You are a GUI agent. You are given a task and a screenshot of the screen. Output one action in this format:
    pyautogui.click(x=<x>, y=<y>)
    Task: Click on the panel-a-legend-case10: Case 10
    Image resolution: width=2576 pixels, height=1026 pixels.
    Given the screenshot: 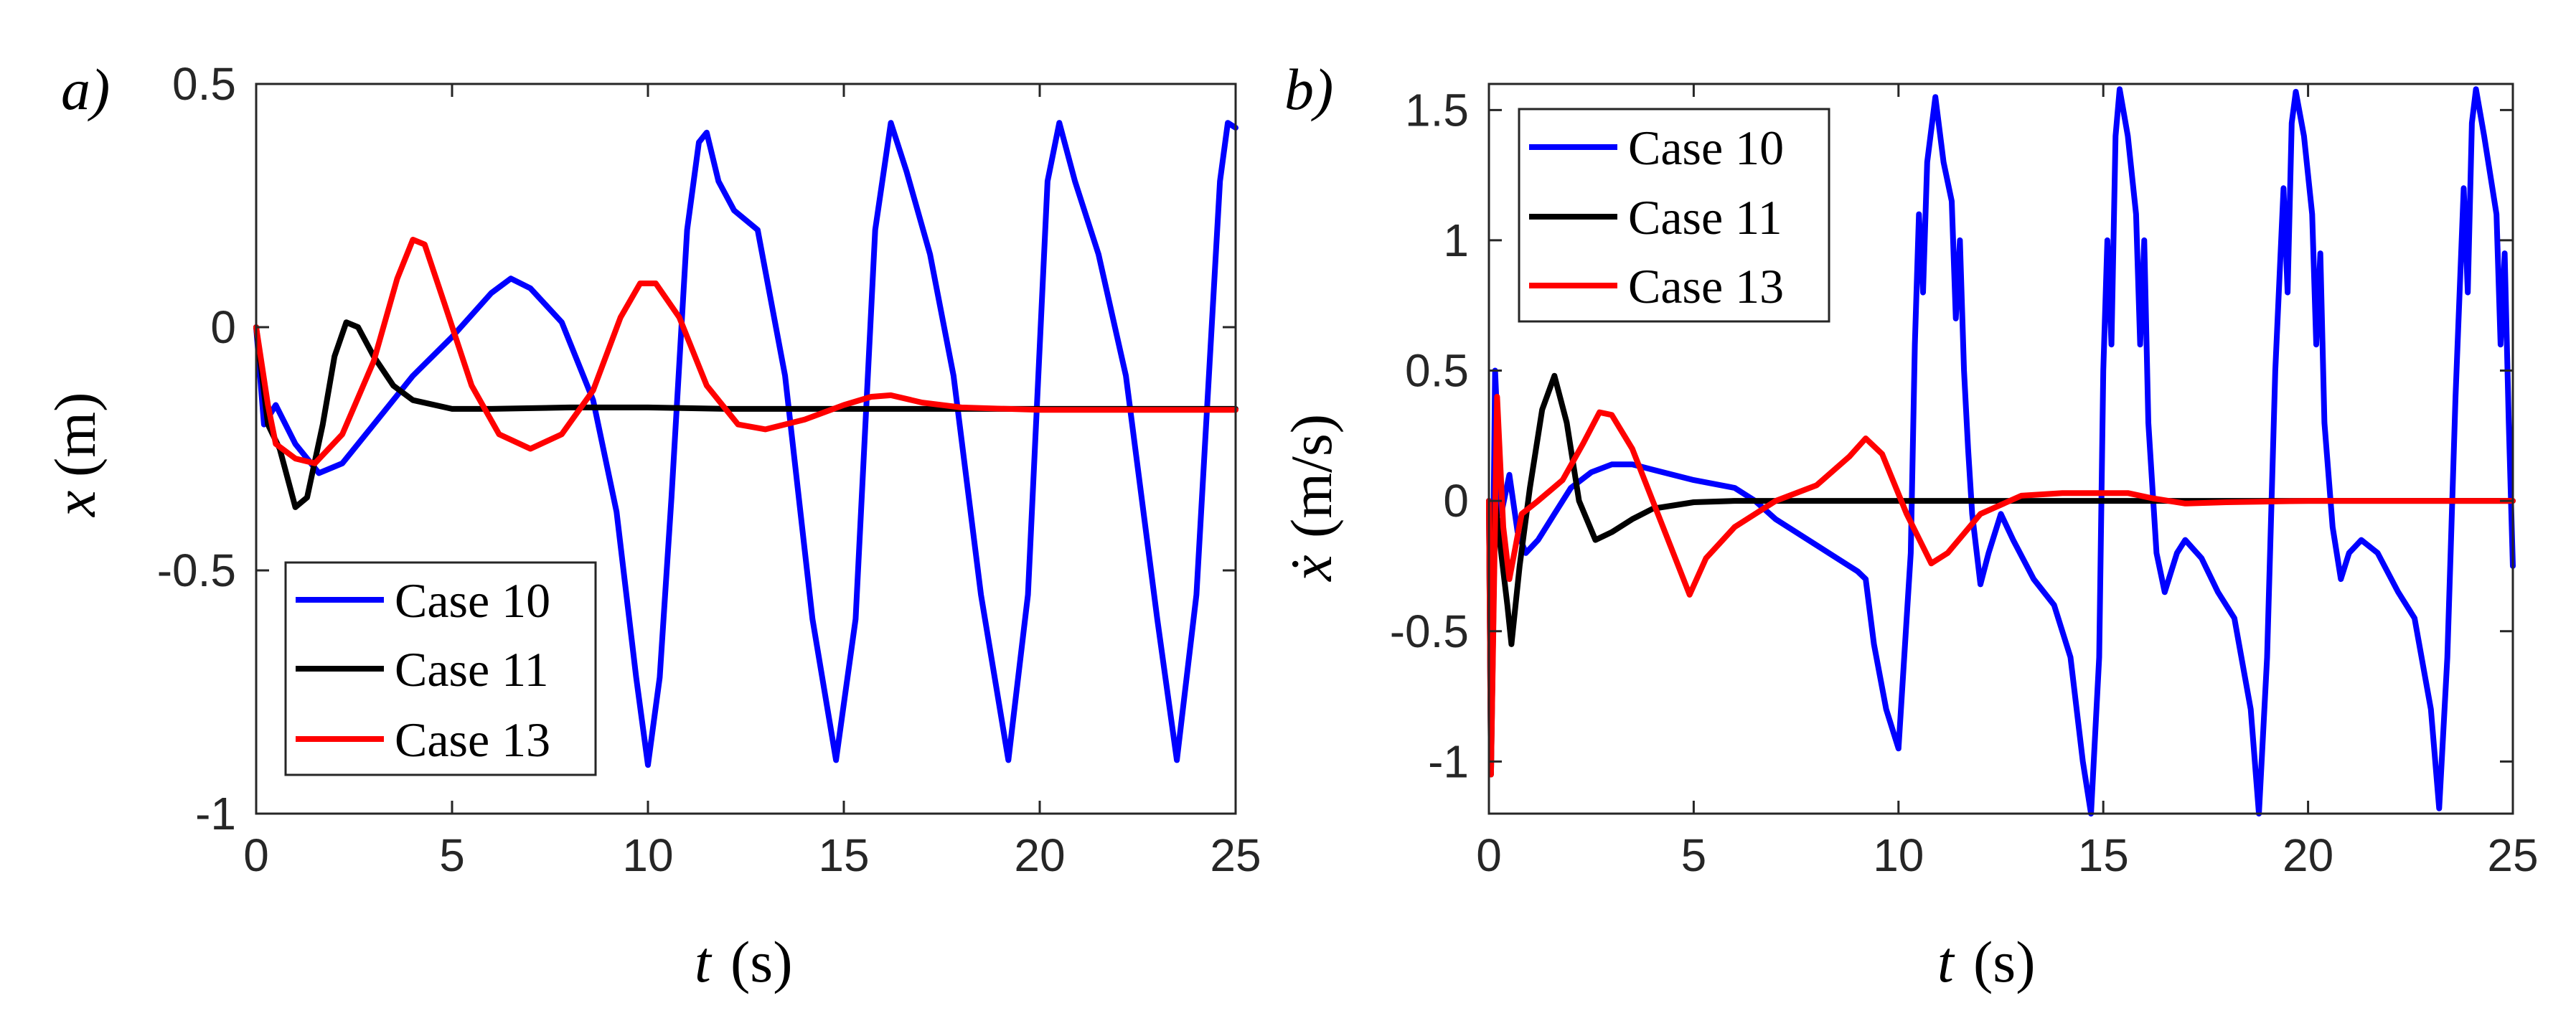 What is the action you would take?
    pyautogui.click(x=472, y=600)
    